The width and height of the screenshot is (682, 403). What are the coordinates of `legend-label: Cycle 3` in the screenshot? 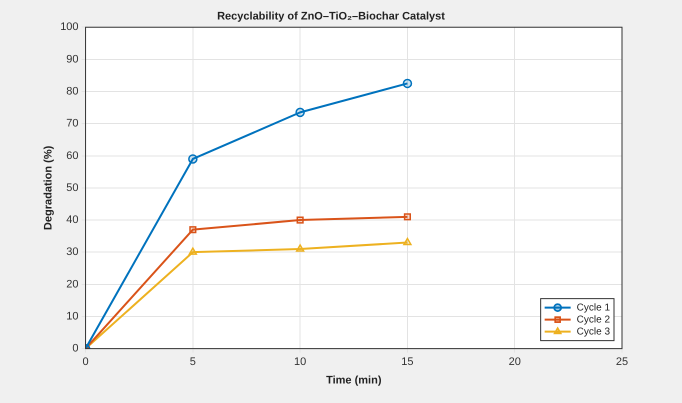 It's located at (593, 332).